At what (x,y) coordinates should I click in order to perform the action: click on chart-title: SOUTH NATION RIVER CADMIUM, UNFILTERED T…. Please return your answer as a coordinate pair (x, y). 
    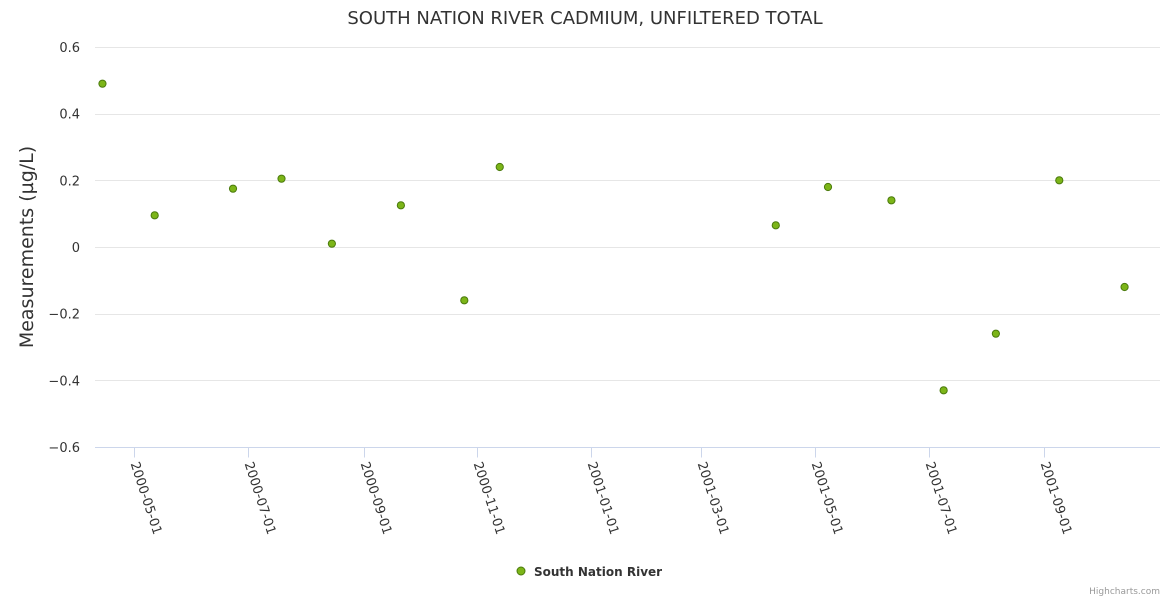
    Looking at the image, I should click on (584, 18).